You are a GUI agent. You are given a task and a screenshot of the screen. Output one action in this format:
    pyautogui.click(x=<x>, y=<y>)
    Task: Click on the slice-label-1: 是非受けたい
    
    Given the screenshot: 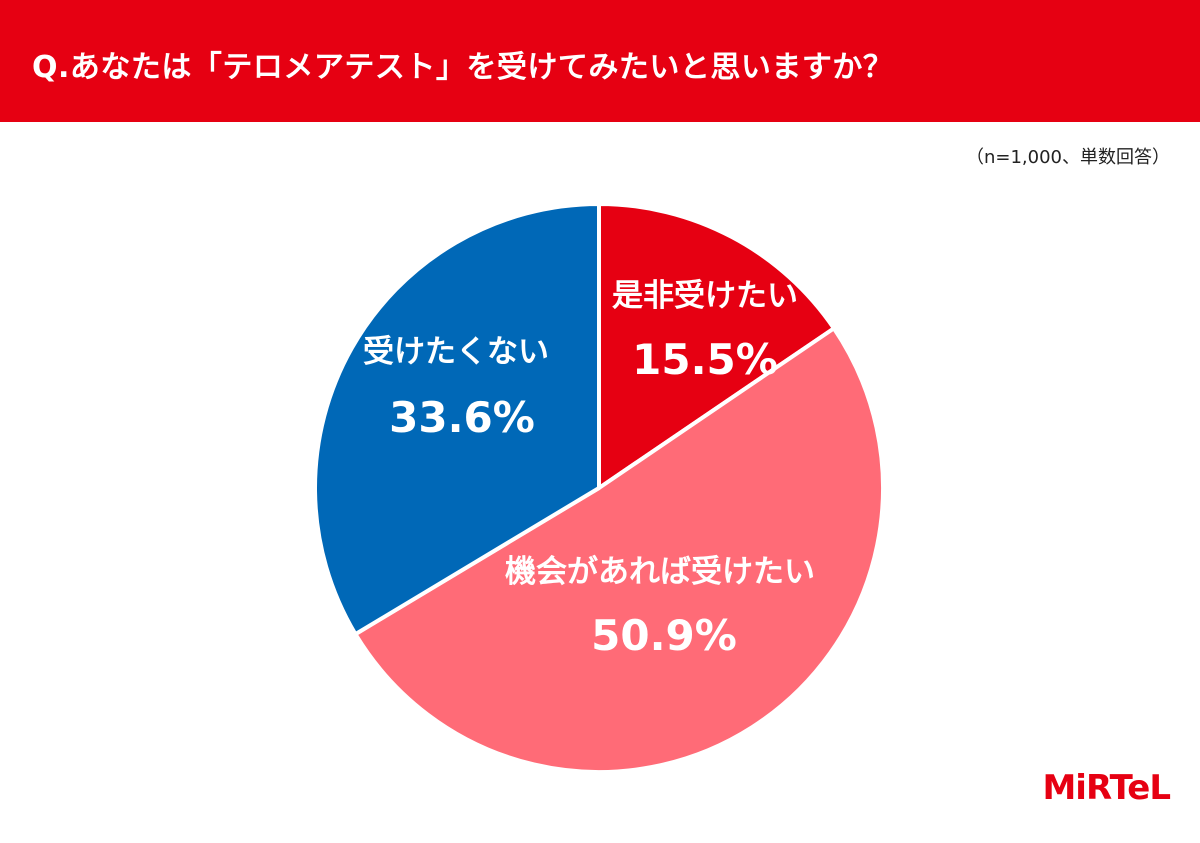 What is the action you would take?
    pyautogui.click(x=705, y=296)
    